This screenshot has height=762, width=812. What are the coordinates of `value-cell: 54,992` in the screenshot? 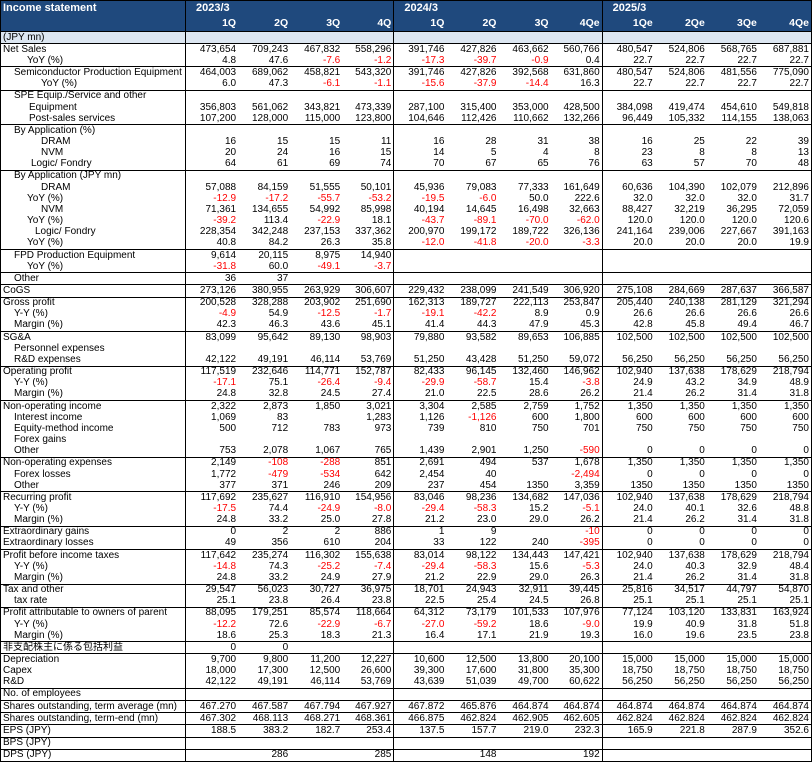 It's located at (325, 209).